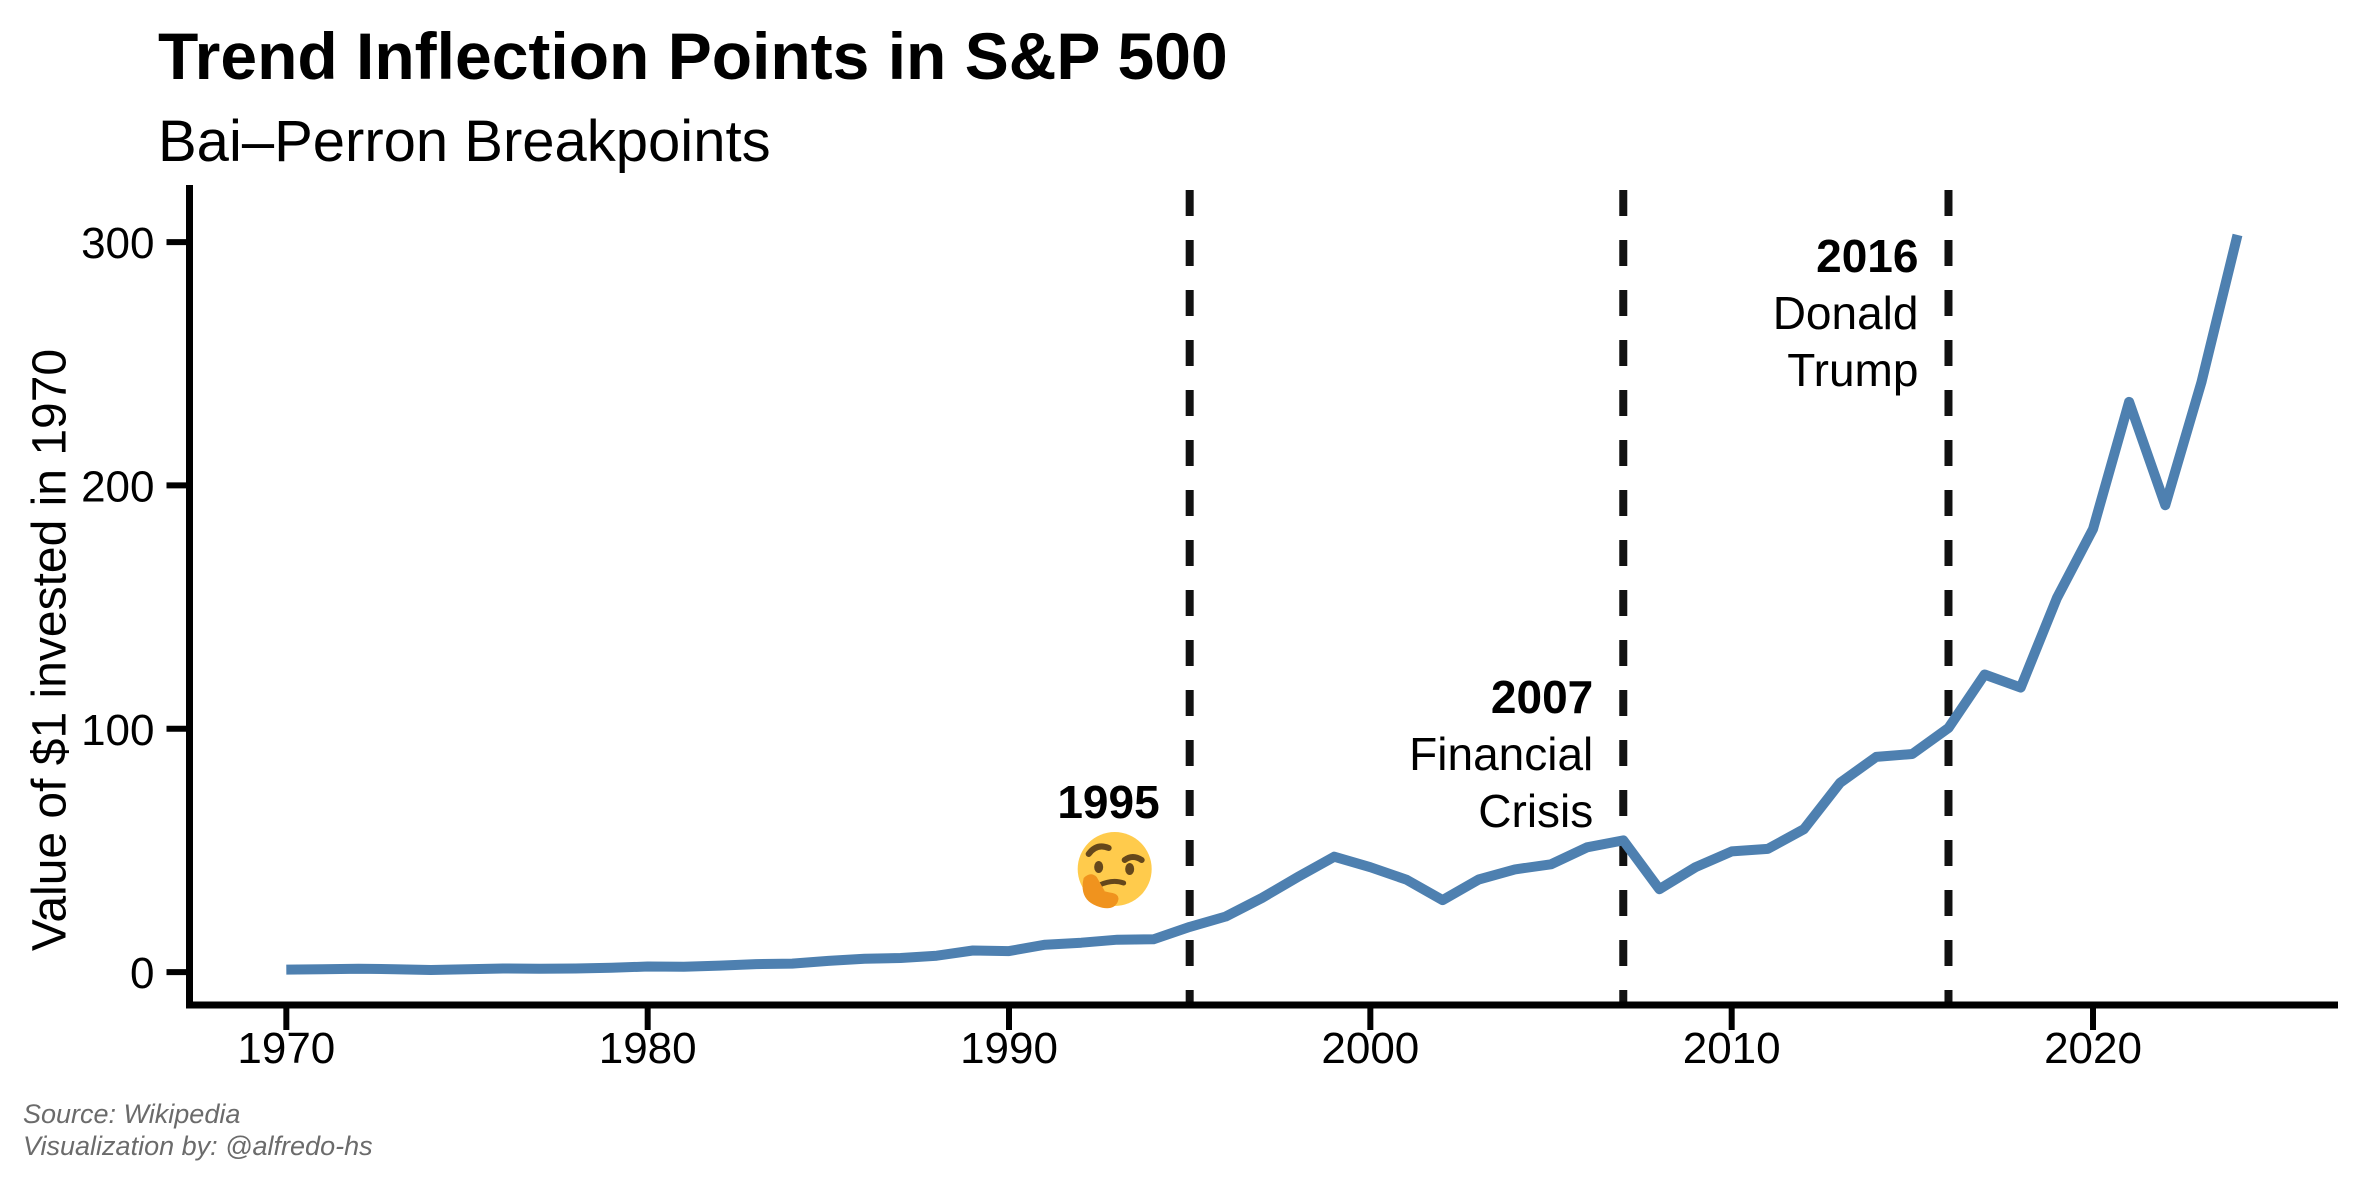 Image resolution: width=2362 pixels, height=1181 pixels. I want to click on thinking-face-emoji, so click(1114, 870).